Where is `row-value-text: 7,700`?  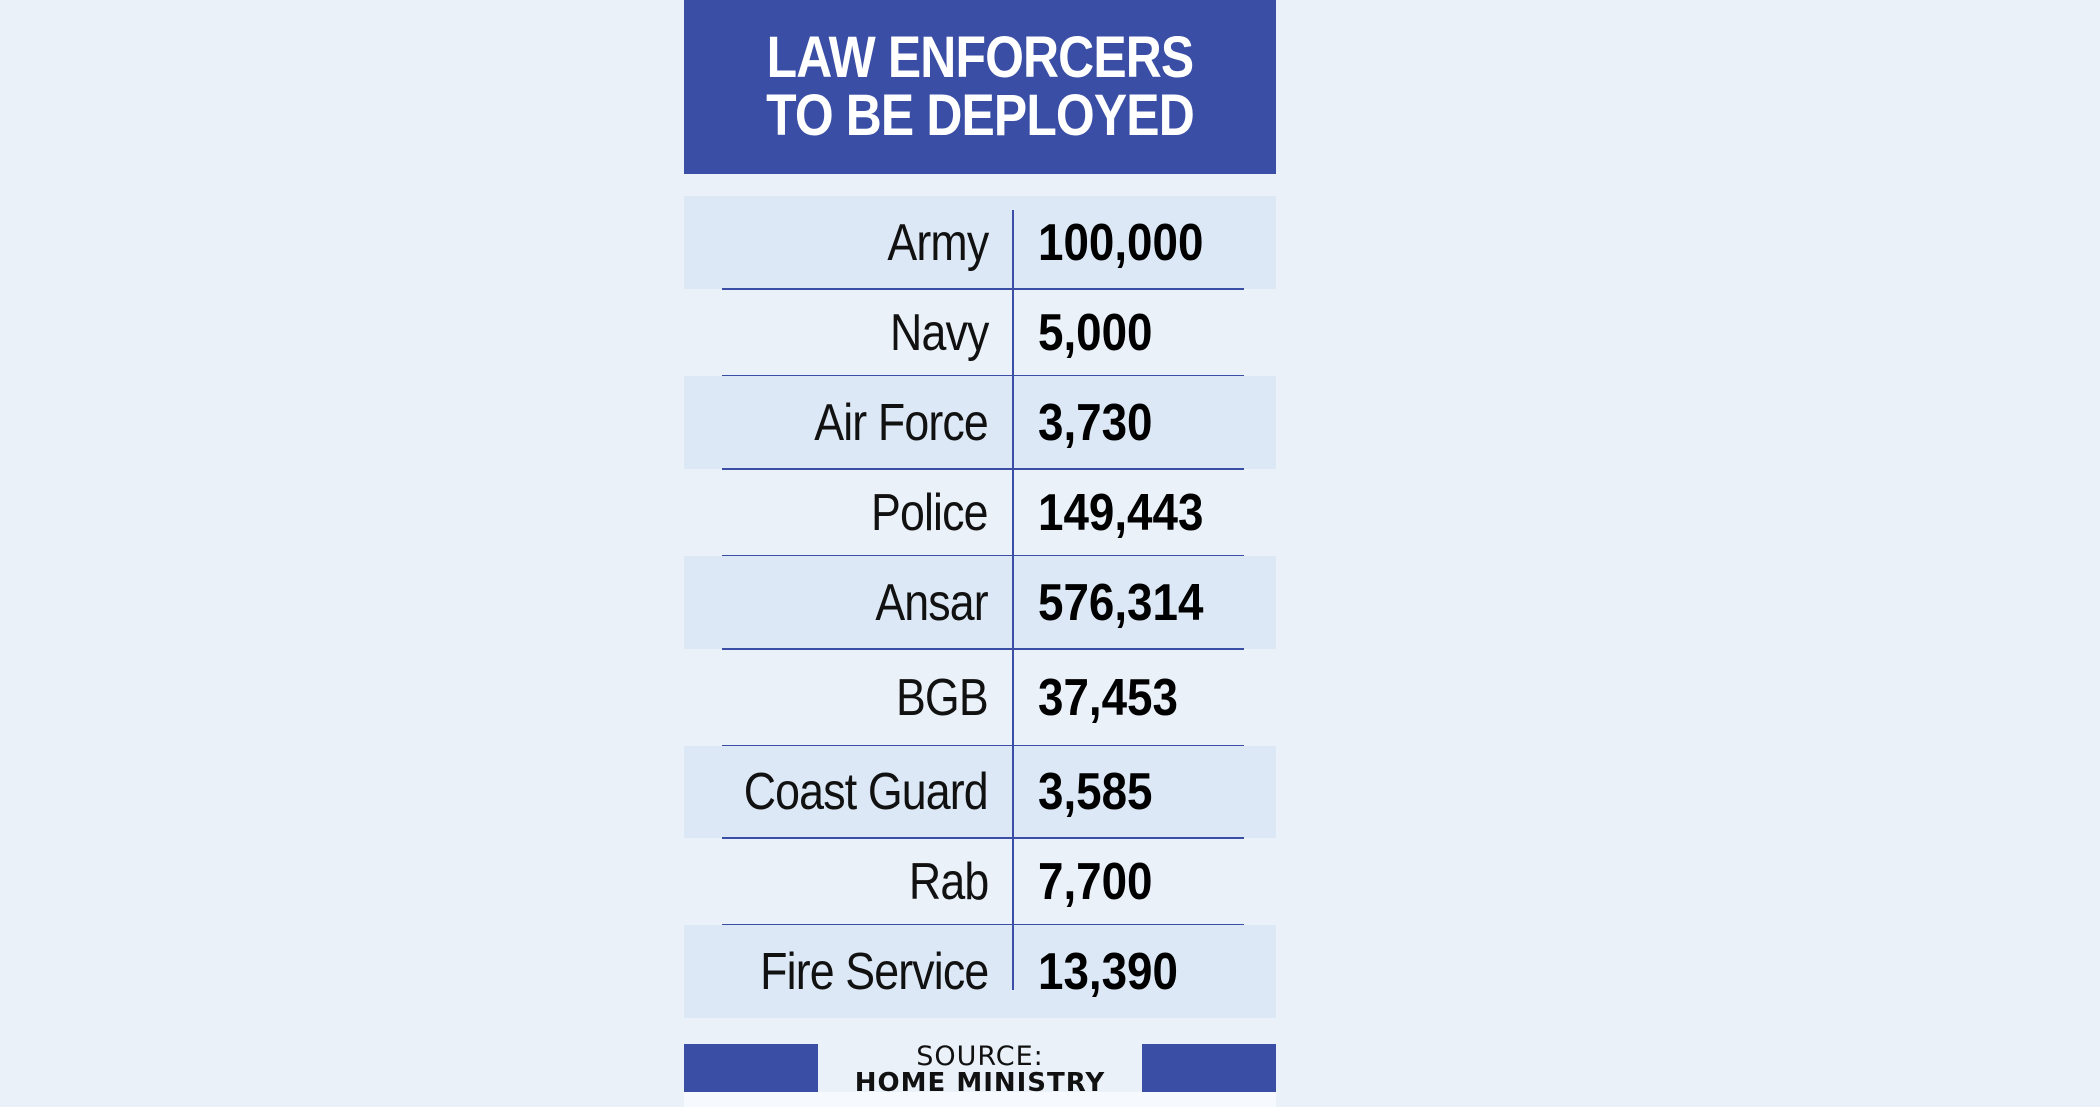
row-value-text: 7,700 is located at coordinates (1095, 881).